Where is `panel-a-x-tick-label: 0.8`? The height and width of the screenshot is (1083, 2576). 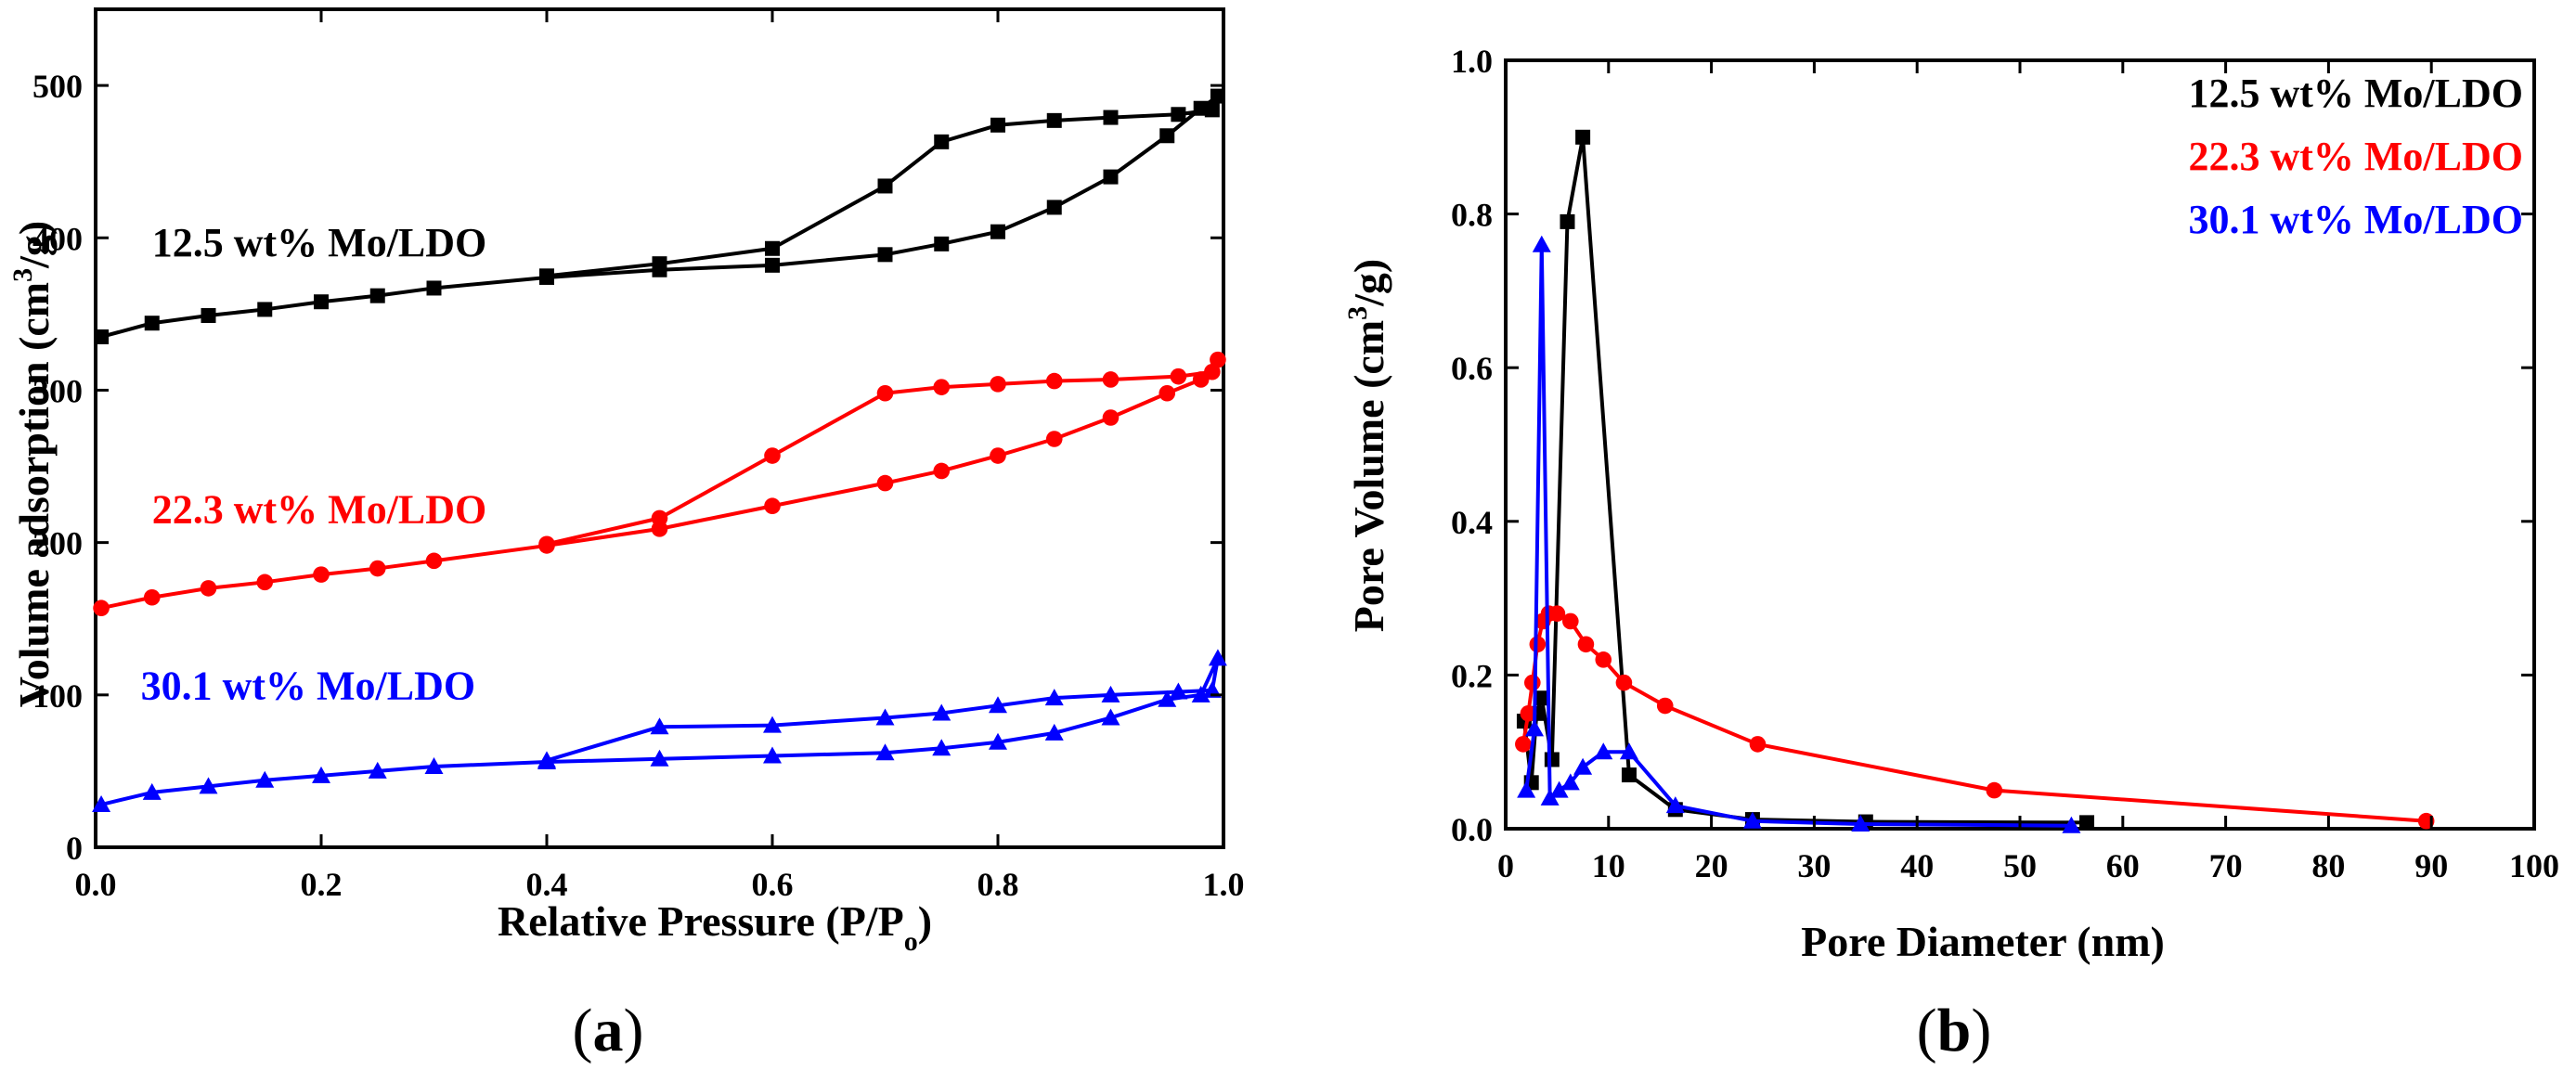
panel-a-x-tick-label: 0.8 is located at coordinates (998, 884).